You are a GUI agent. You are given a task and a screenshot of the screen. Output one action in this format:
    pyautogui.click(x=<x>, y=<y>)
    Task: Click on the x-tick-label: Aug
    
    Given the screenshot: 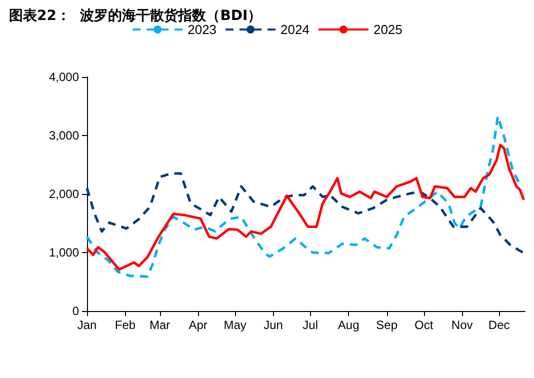 What is the action you would take?
    pyautogui.click(x=349, y=325)
    